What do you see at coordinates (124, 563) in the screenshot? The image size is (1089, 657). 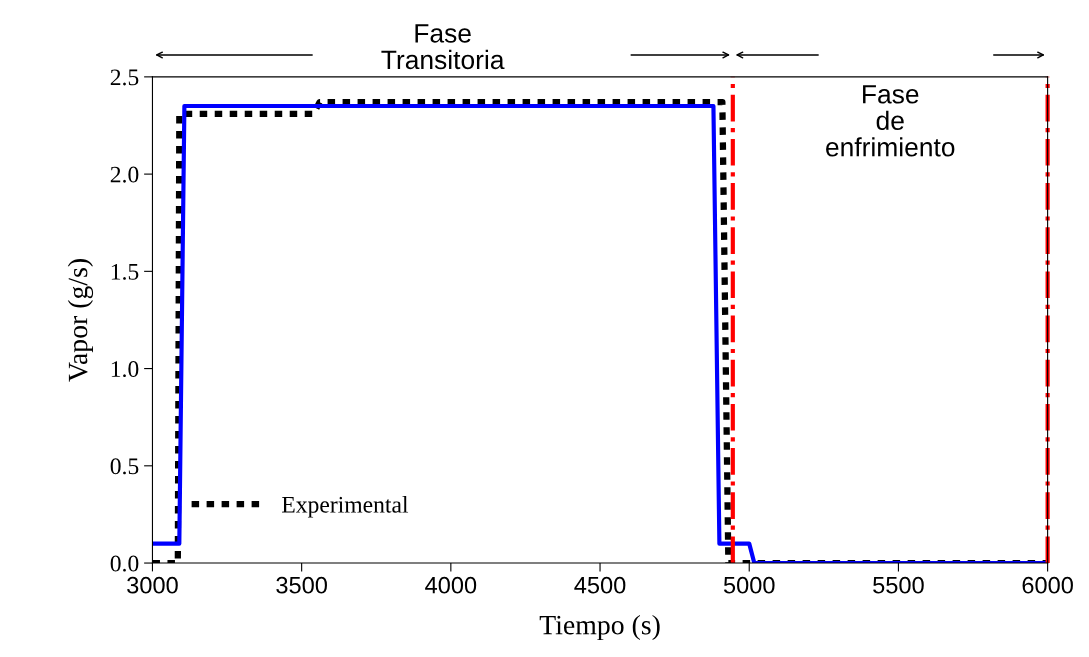 I see `y-tick-label: 0.0` at bounding box center [124, 563].